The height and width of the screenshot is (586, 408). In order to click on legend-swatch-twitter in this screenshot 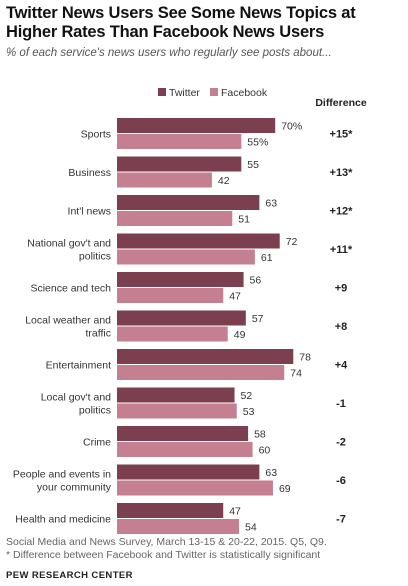, I will do `click(162, 92)`.